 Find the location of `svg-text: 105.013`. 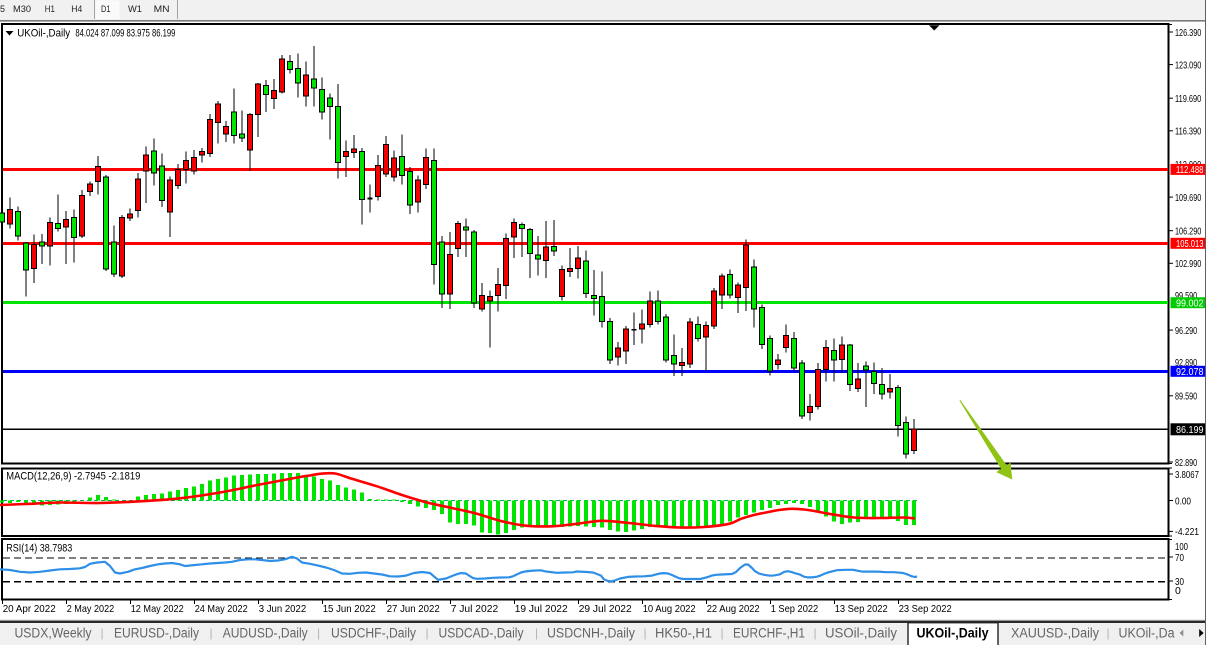

svg-text: 105.013 is located at coordinates (1190, 244).